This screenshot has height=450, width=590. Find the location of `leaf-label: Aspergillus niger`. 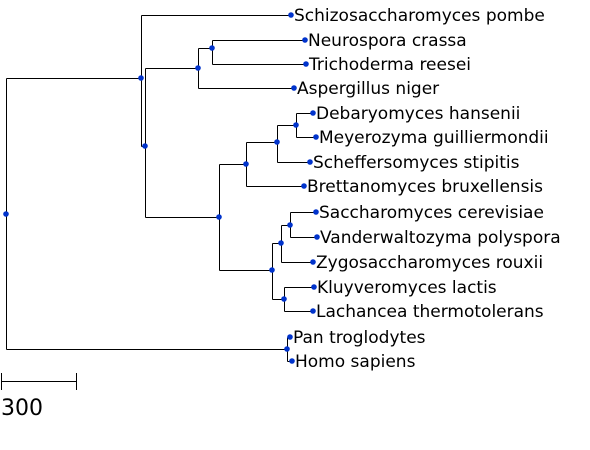

leaf-label: Aspergillus niger is located at coordinates (368, 89).